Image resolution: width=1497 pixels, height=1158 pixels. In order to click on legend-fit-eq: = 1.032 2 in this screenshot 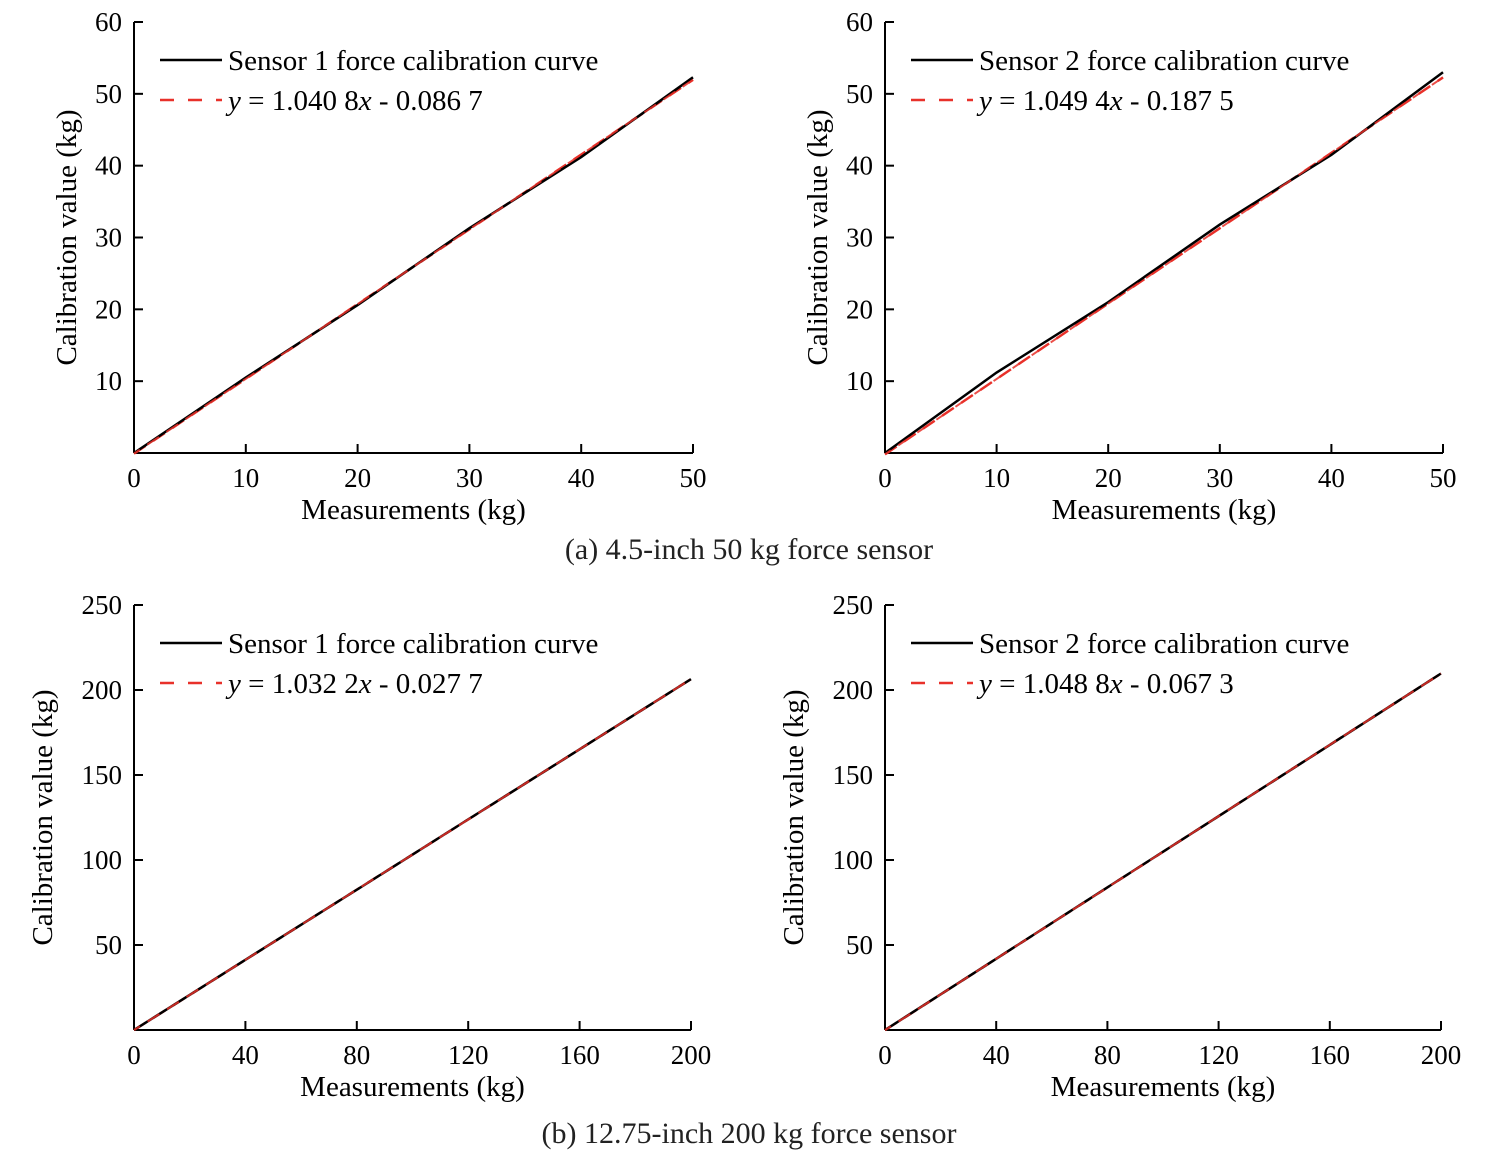, I will do `click(300, 684)`.